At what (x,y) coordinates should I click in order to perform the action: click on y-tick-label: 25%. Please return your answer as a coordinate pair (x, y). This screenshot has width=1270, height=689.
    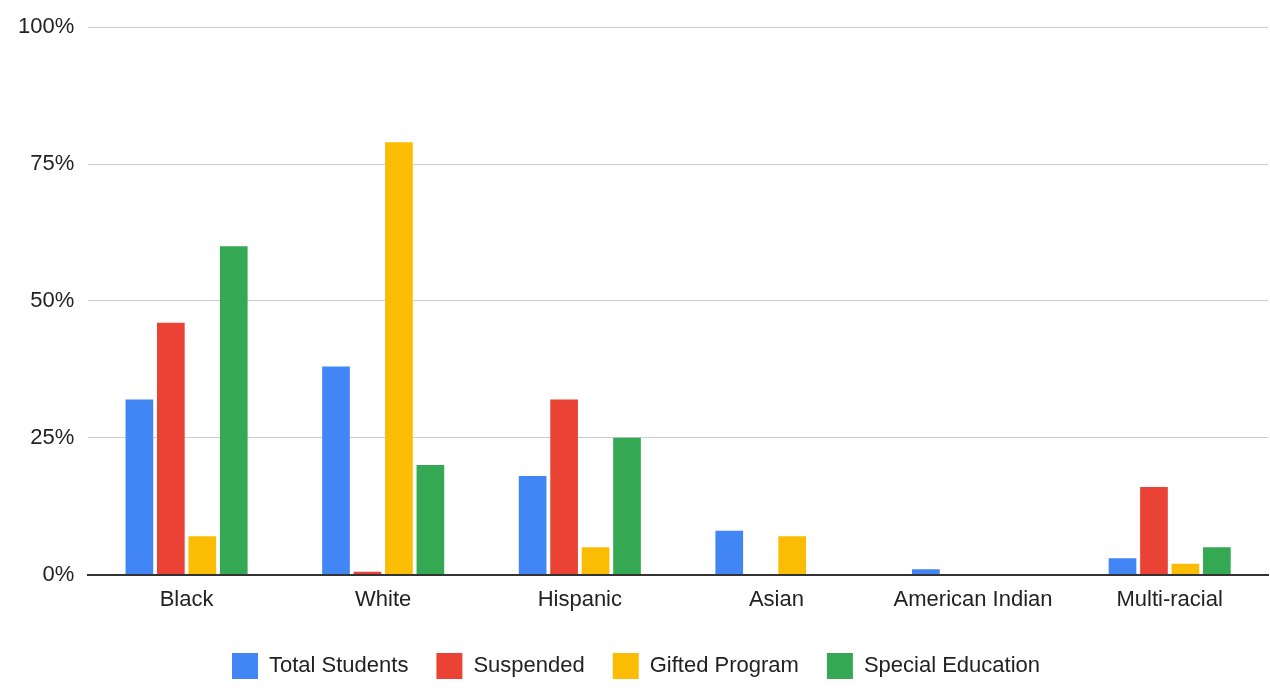
    Looking at the image, I should click on (52, 436).